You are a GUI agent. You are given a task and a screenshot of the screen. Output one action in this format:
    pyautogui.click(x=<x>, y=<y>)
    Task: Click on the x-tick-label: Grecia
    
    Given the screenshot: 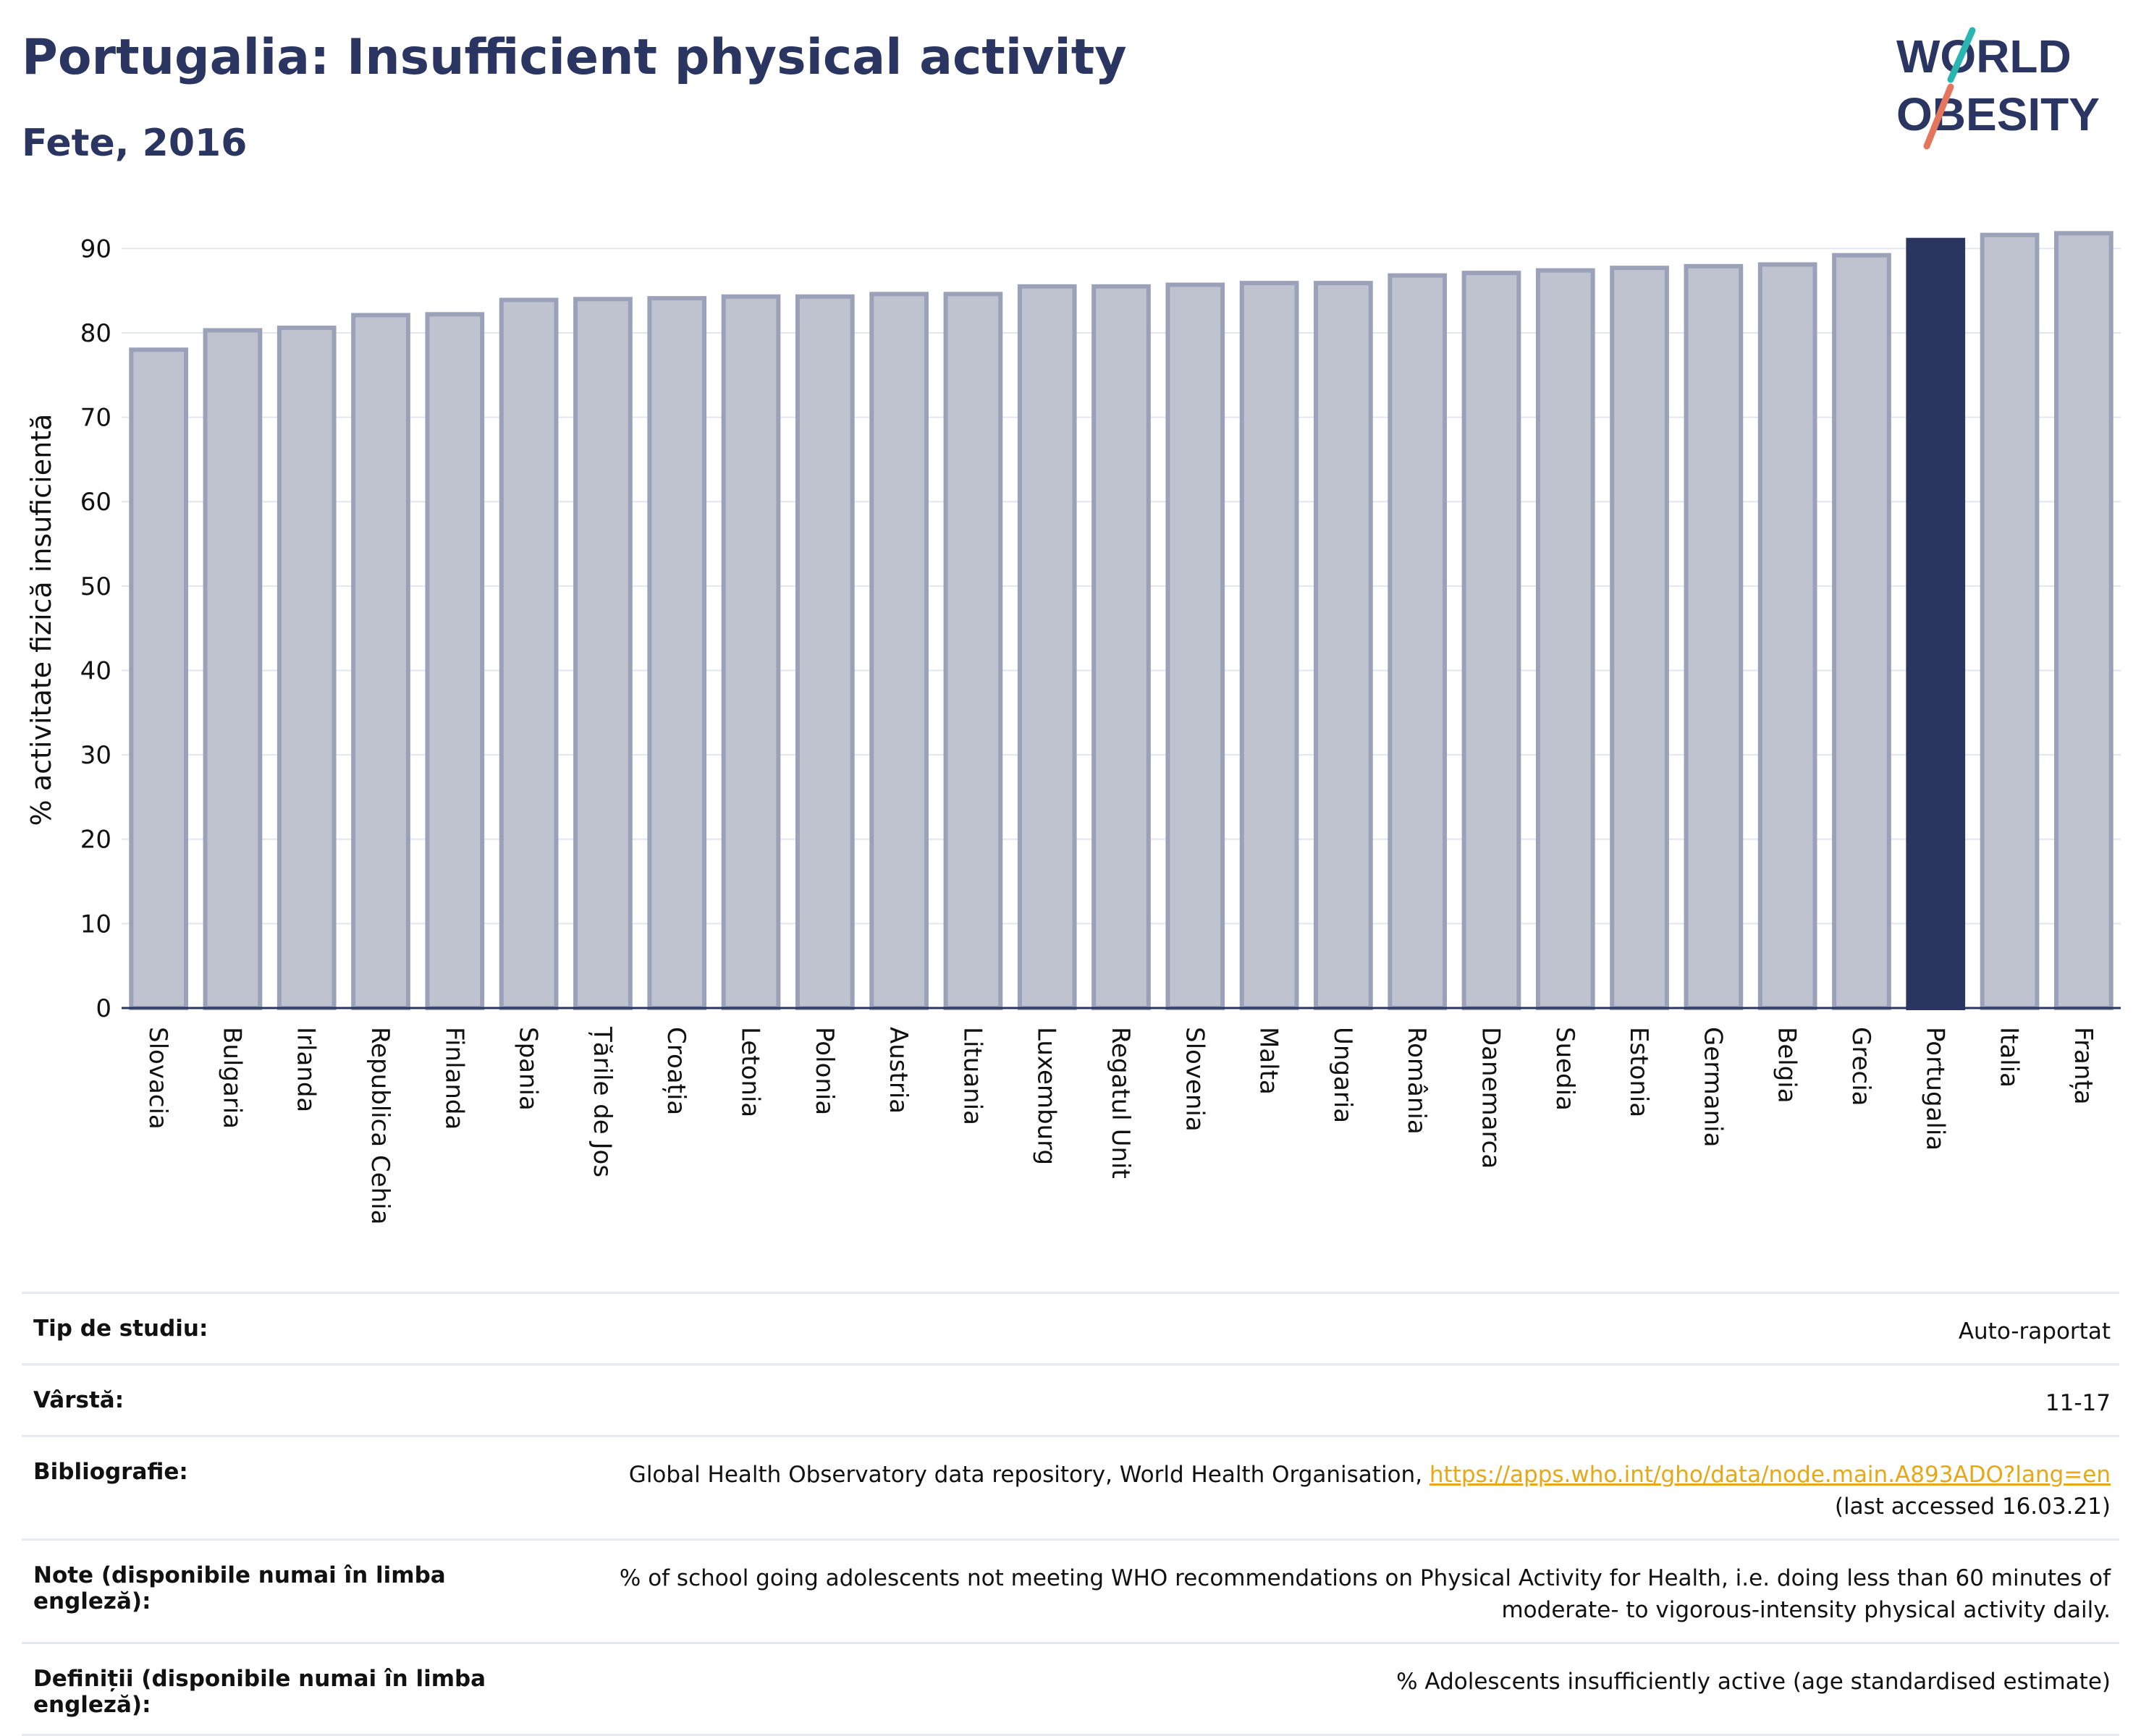 What is the action you would take?
    pyautogui.click(x=1860, y=1066)
    